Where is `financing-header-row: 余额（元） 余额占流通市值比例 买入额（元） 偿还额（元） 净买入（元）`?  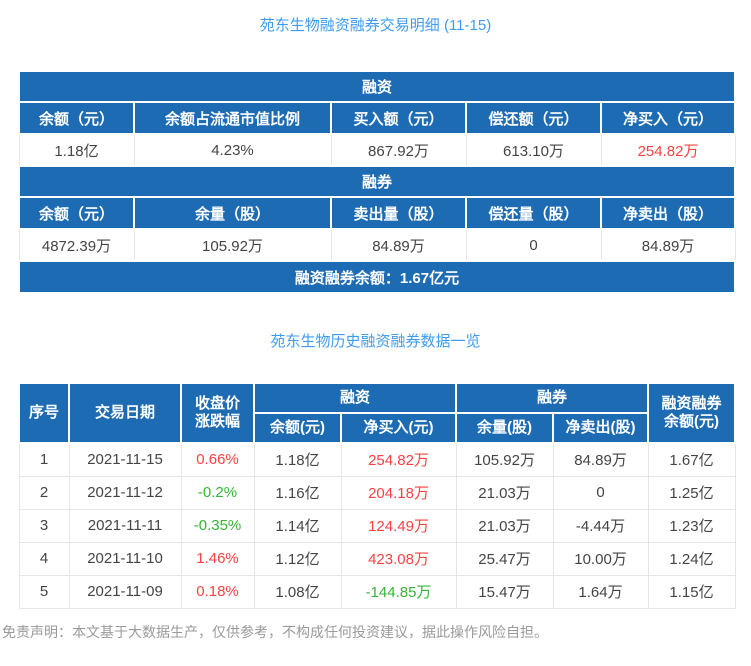 financing-header-row: 余额（元） 余额占流通市值比例 买入额（元） 偿还额（元） 净买入（元） is located at coordinates (377, 118).